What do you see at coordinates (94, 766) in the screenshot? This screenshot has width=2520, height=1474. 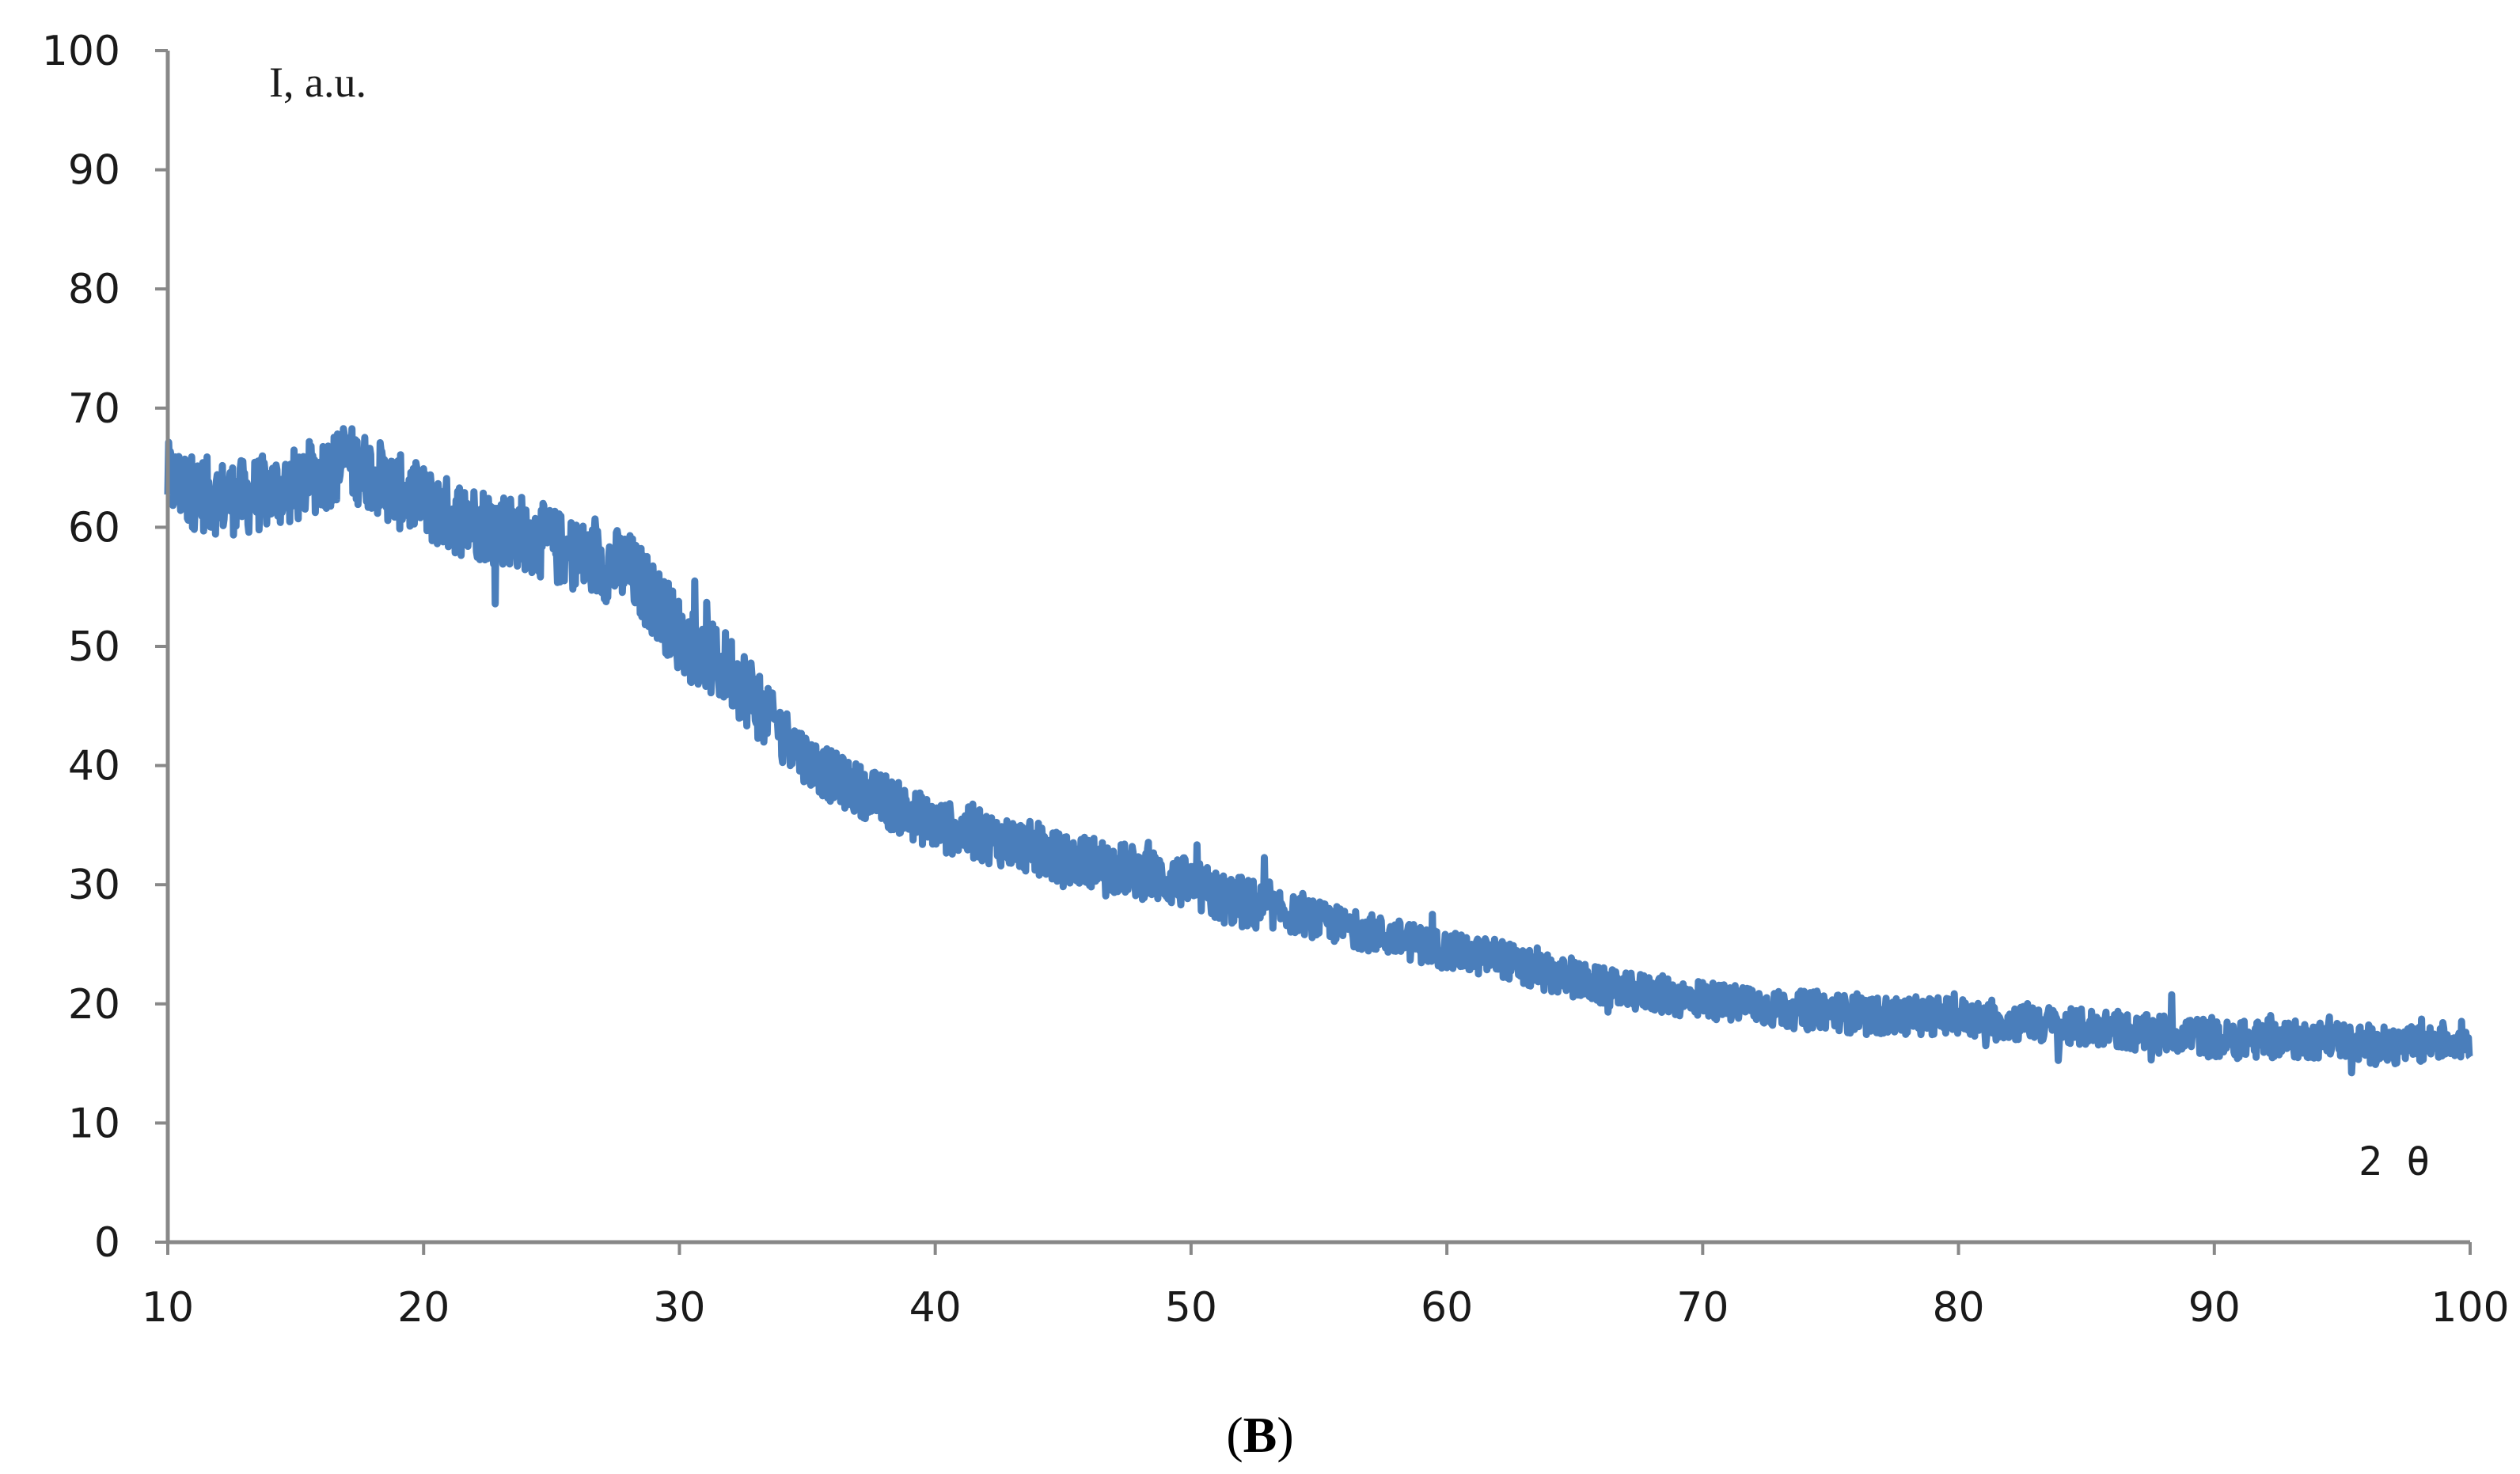 I see `y-tick-label: 40` at bounding box center [94, 766].